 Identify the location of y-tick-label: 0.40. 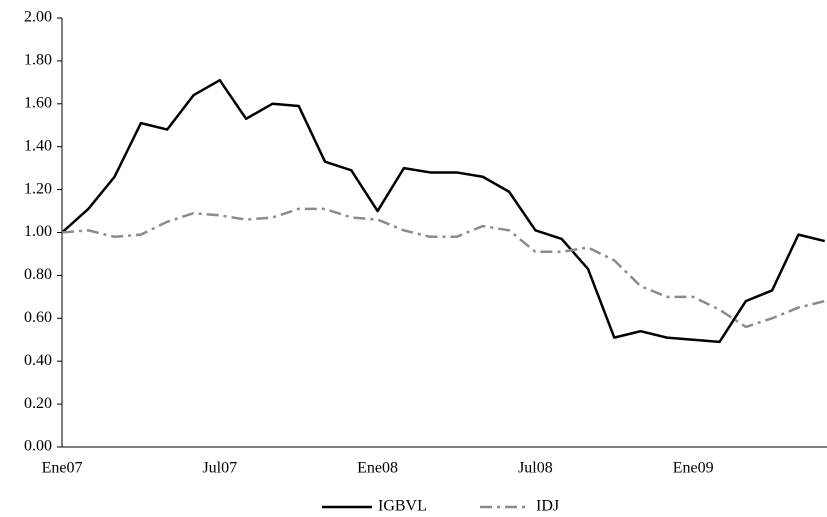
(38, 360).